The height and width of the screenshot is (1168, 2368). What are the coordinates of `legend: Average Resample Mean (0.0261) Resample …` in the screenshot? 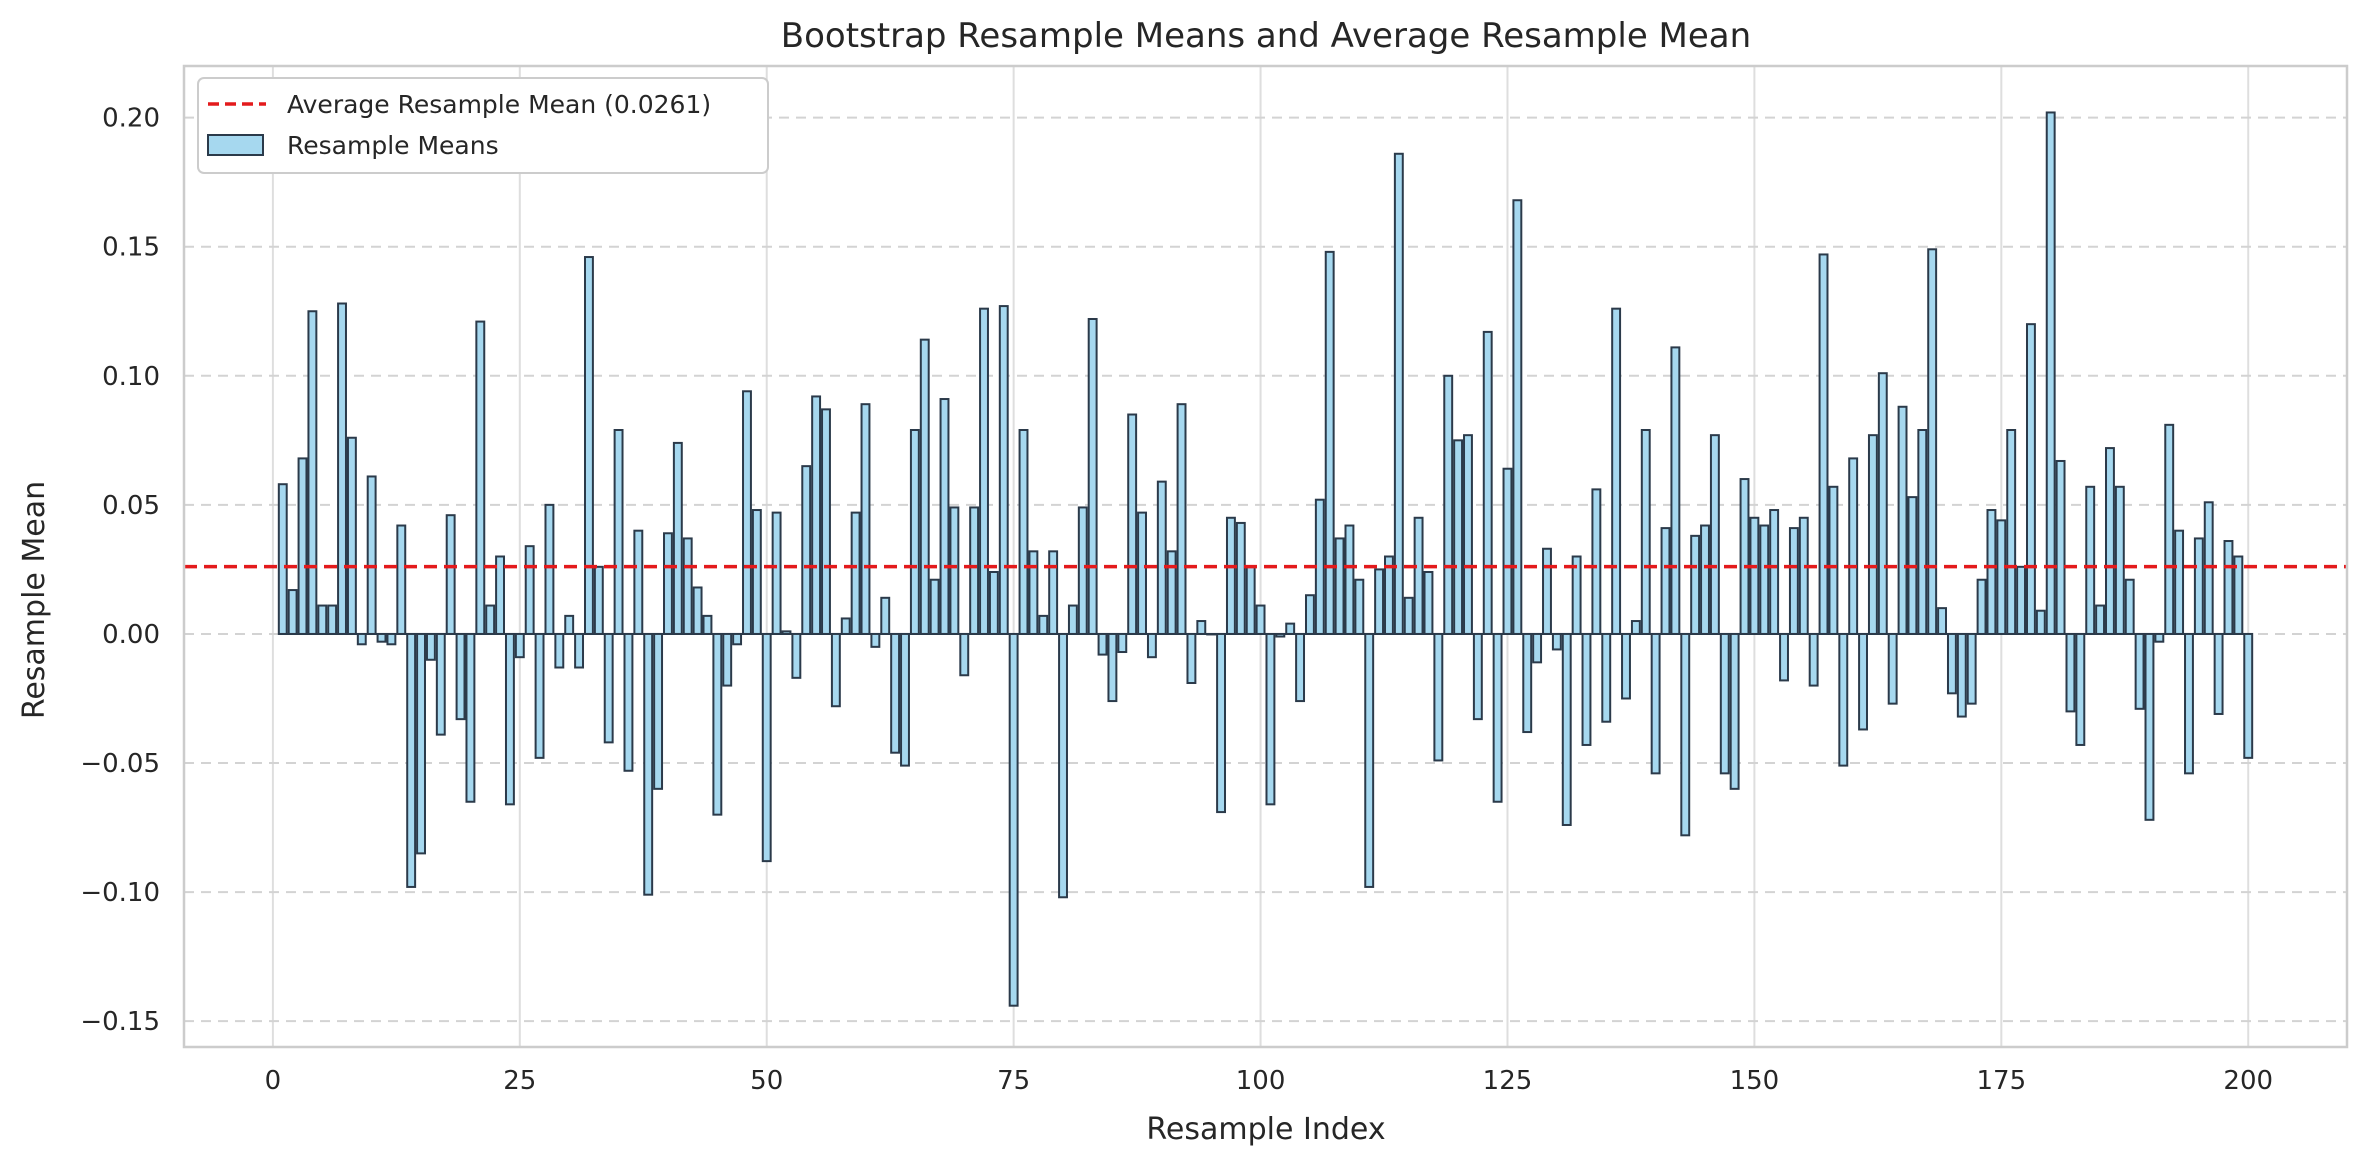 It's located at (483, 125).